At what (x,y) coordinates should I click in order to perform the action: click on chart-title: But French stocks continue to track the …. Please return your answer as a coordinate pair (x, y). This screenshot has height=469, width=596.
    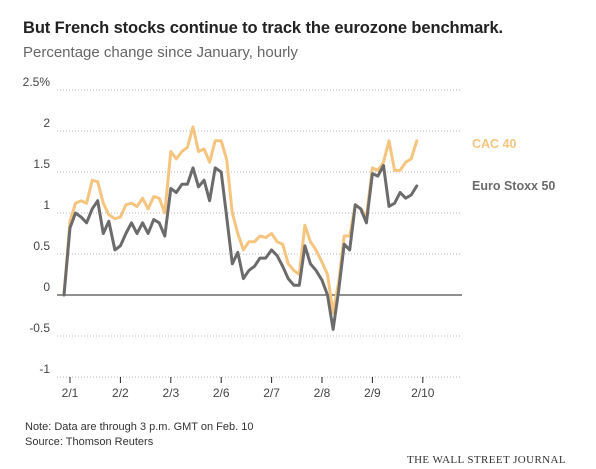
    Looking at the image, I should click on (263, 28).